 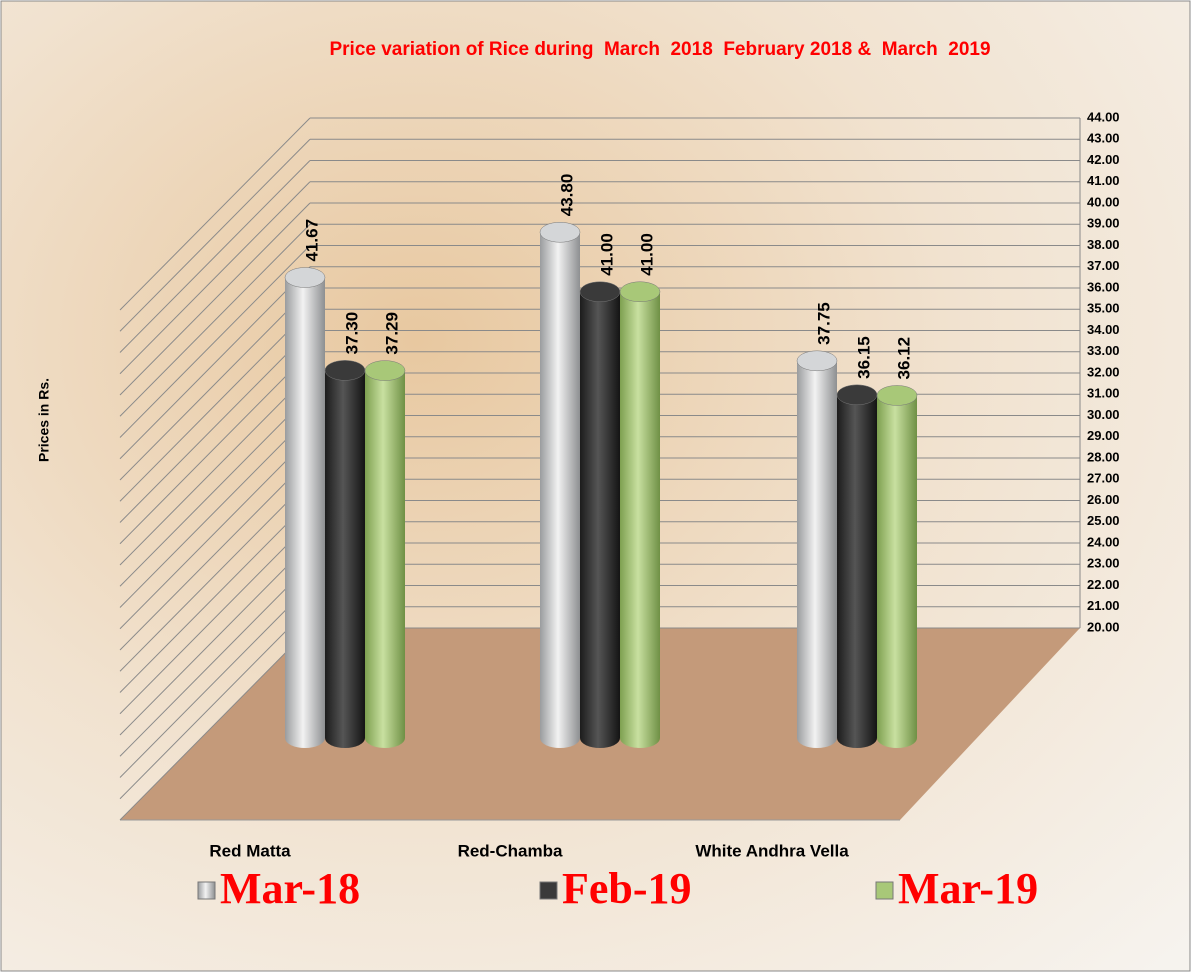 I want to click on y-tick-label: 25.00, so click(x=1103, y=520).